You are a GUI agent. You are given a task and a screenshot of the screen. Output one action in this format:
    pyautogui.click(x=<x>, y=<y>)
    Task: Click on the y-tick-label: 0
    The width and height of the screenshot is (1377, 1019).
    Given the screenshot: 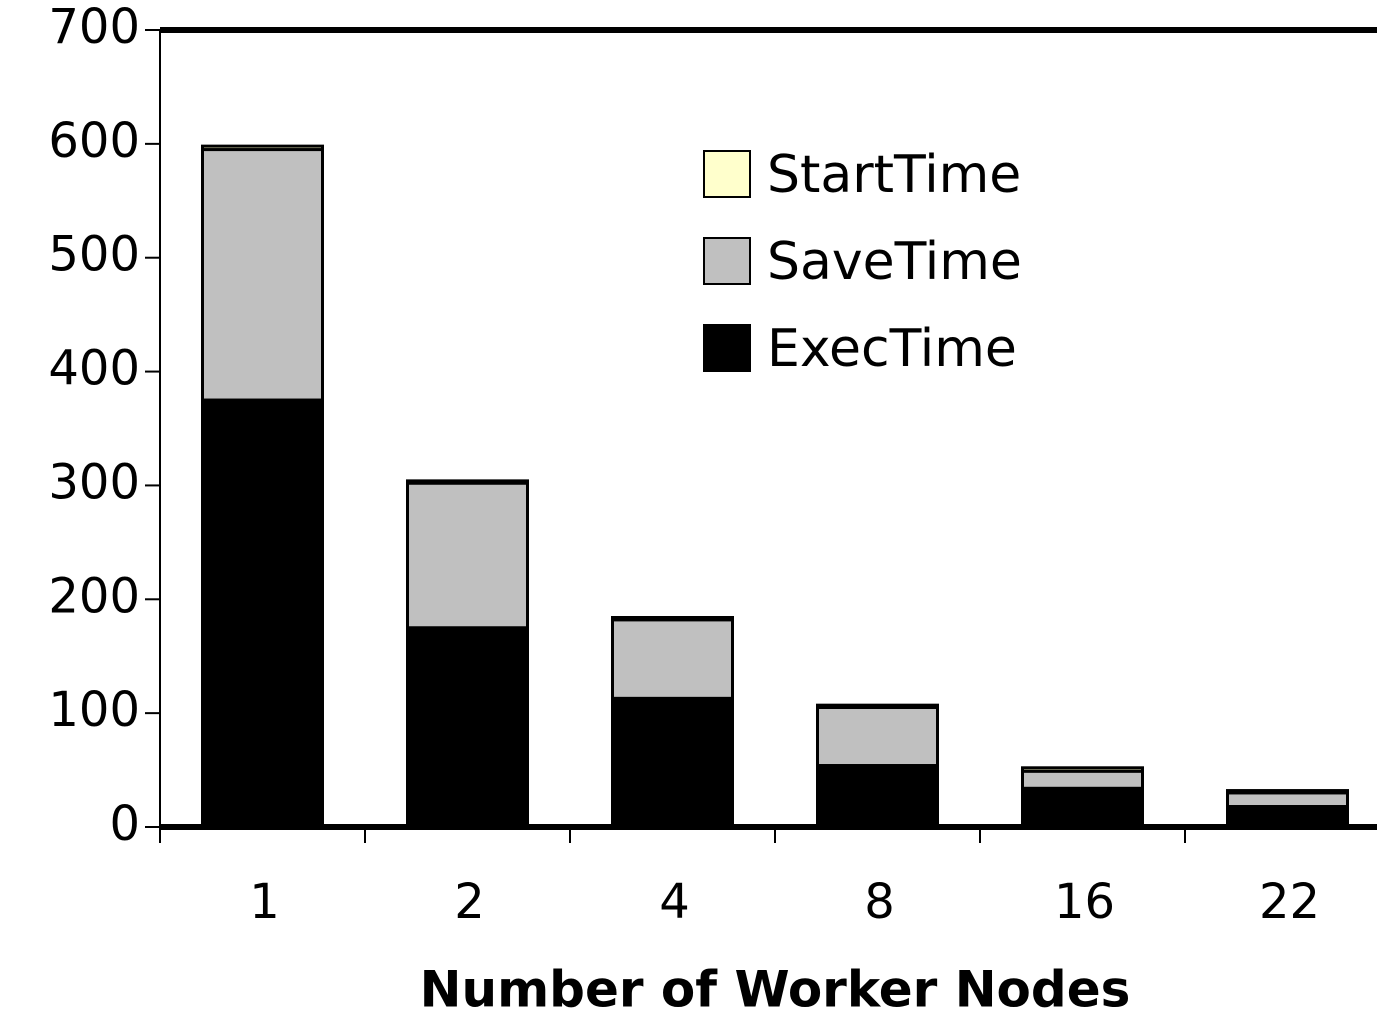 What is the action you would take?
    pyautogui.click(x=124, y=824)
    